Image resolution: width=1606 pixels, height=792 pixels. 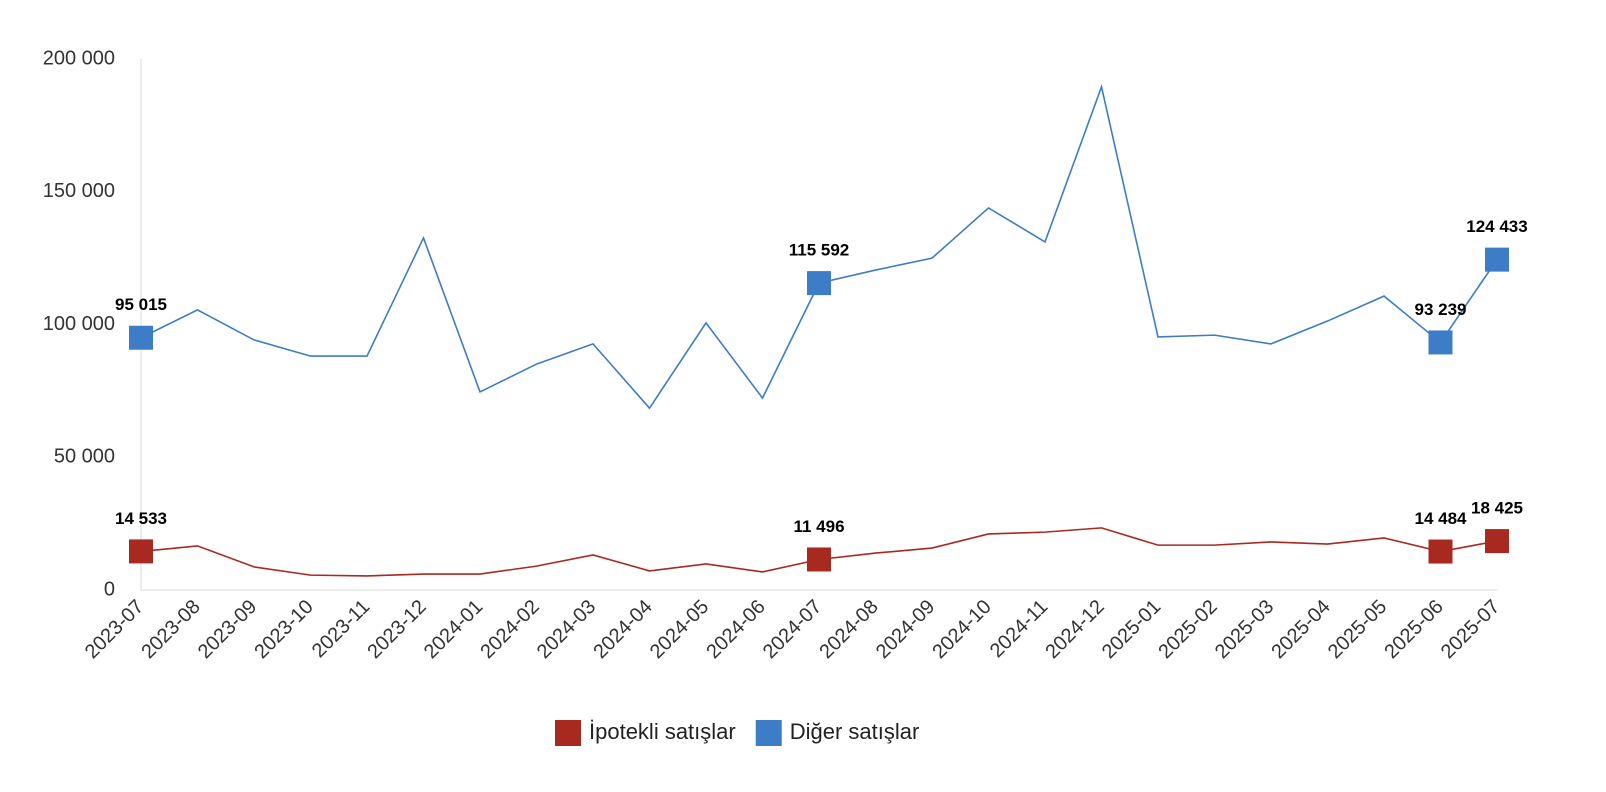 What do you see at coordinates (79, 324) in the screenshot?
I see `y-tick-label: 100 000` at bounding box center [79, 324].